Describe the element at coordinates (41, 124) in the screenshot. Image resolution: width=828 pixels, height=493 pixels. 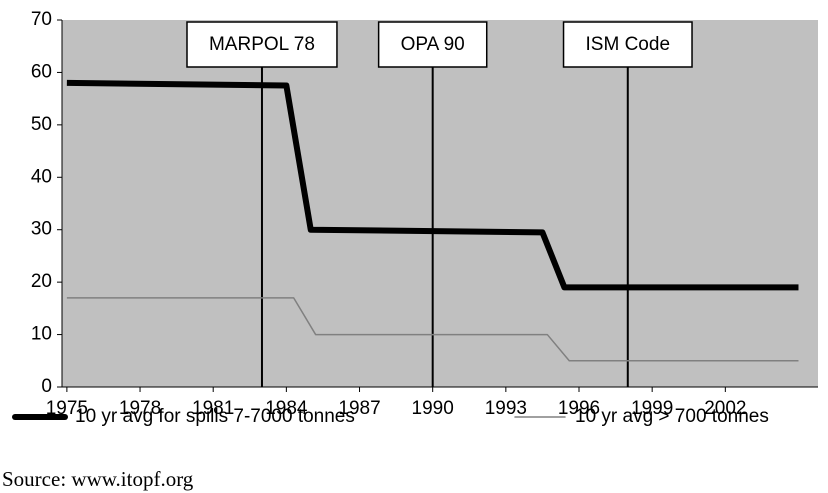
I see `y-tick-label: 50` at that location.